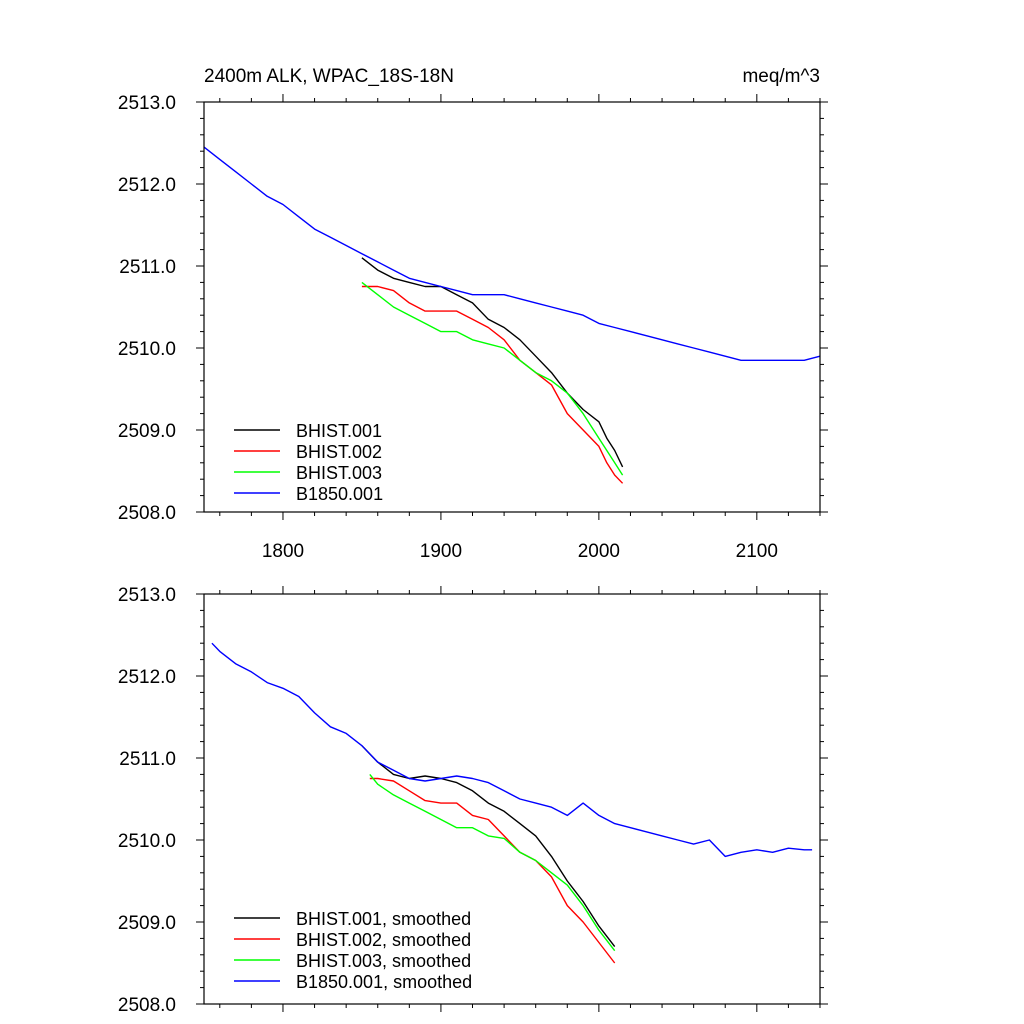  What do you see at coordinates (147, 267) in the screenshot?
I see `top-y-tick-label: 2511.0` at bounding box center [147, 267].